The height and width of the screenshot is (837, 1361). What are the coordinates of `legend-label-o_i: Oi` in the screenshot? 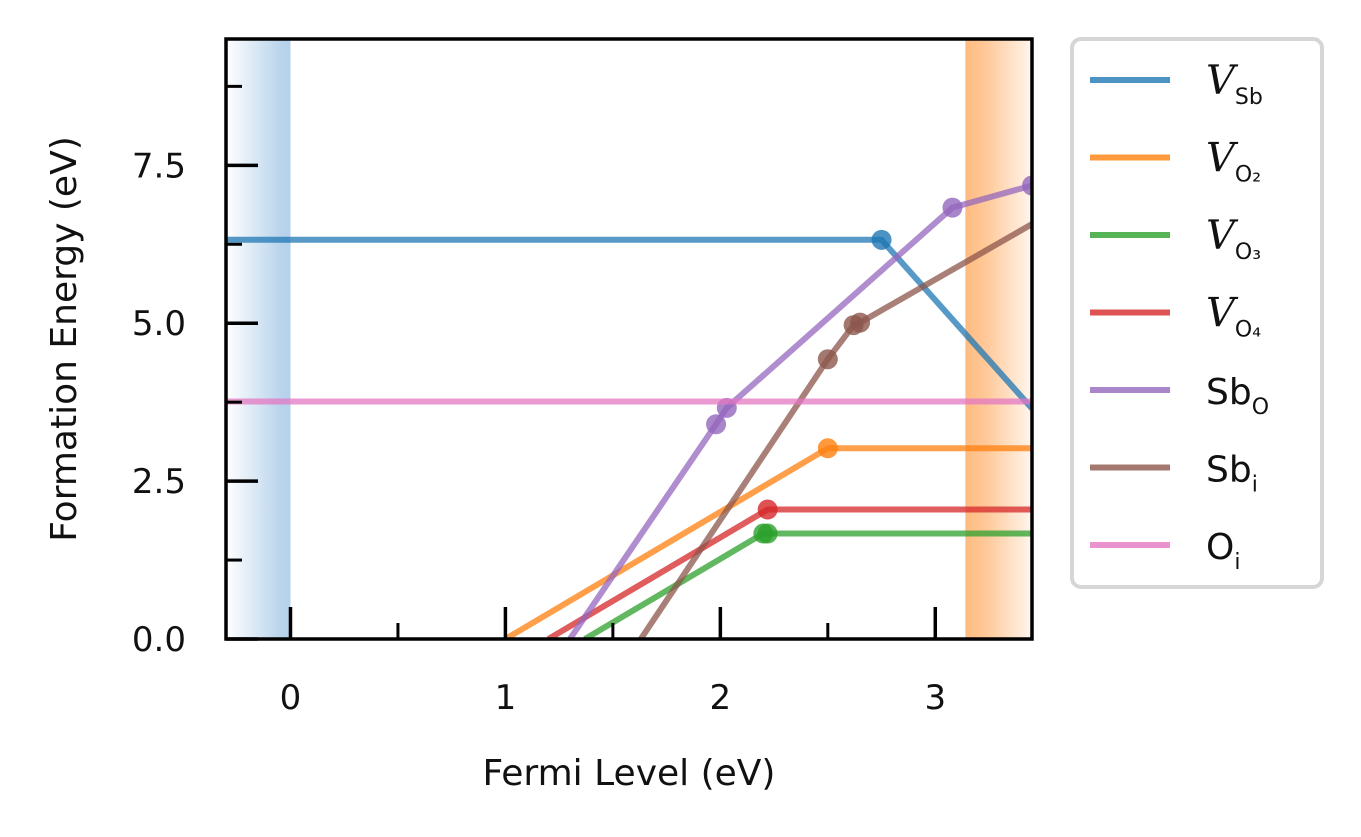 It's located at (1223, 551).